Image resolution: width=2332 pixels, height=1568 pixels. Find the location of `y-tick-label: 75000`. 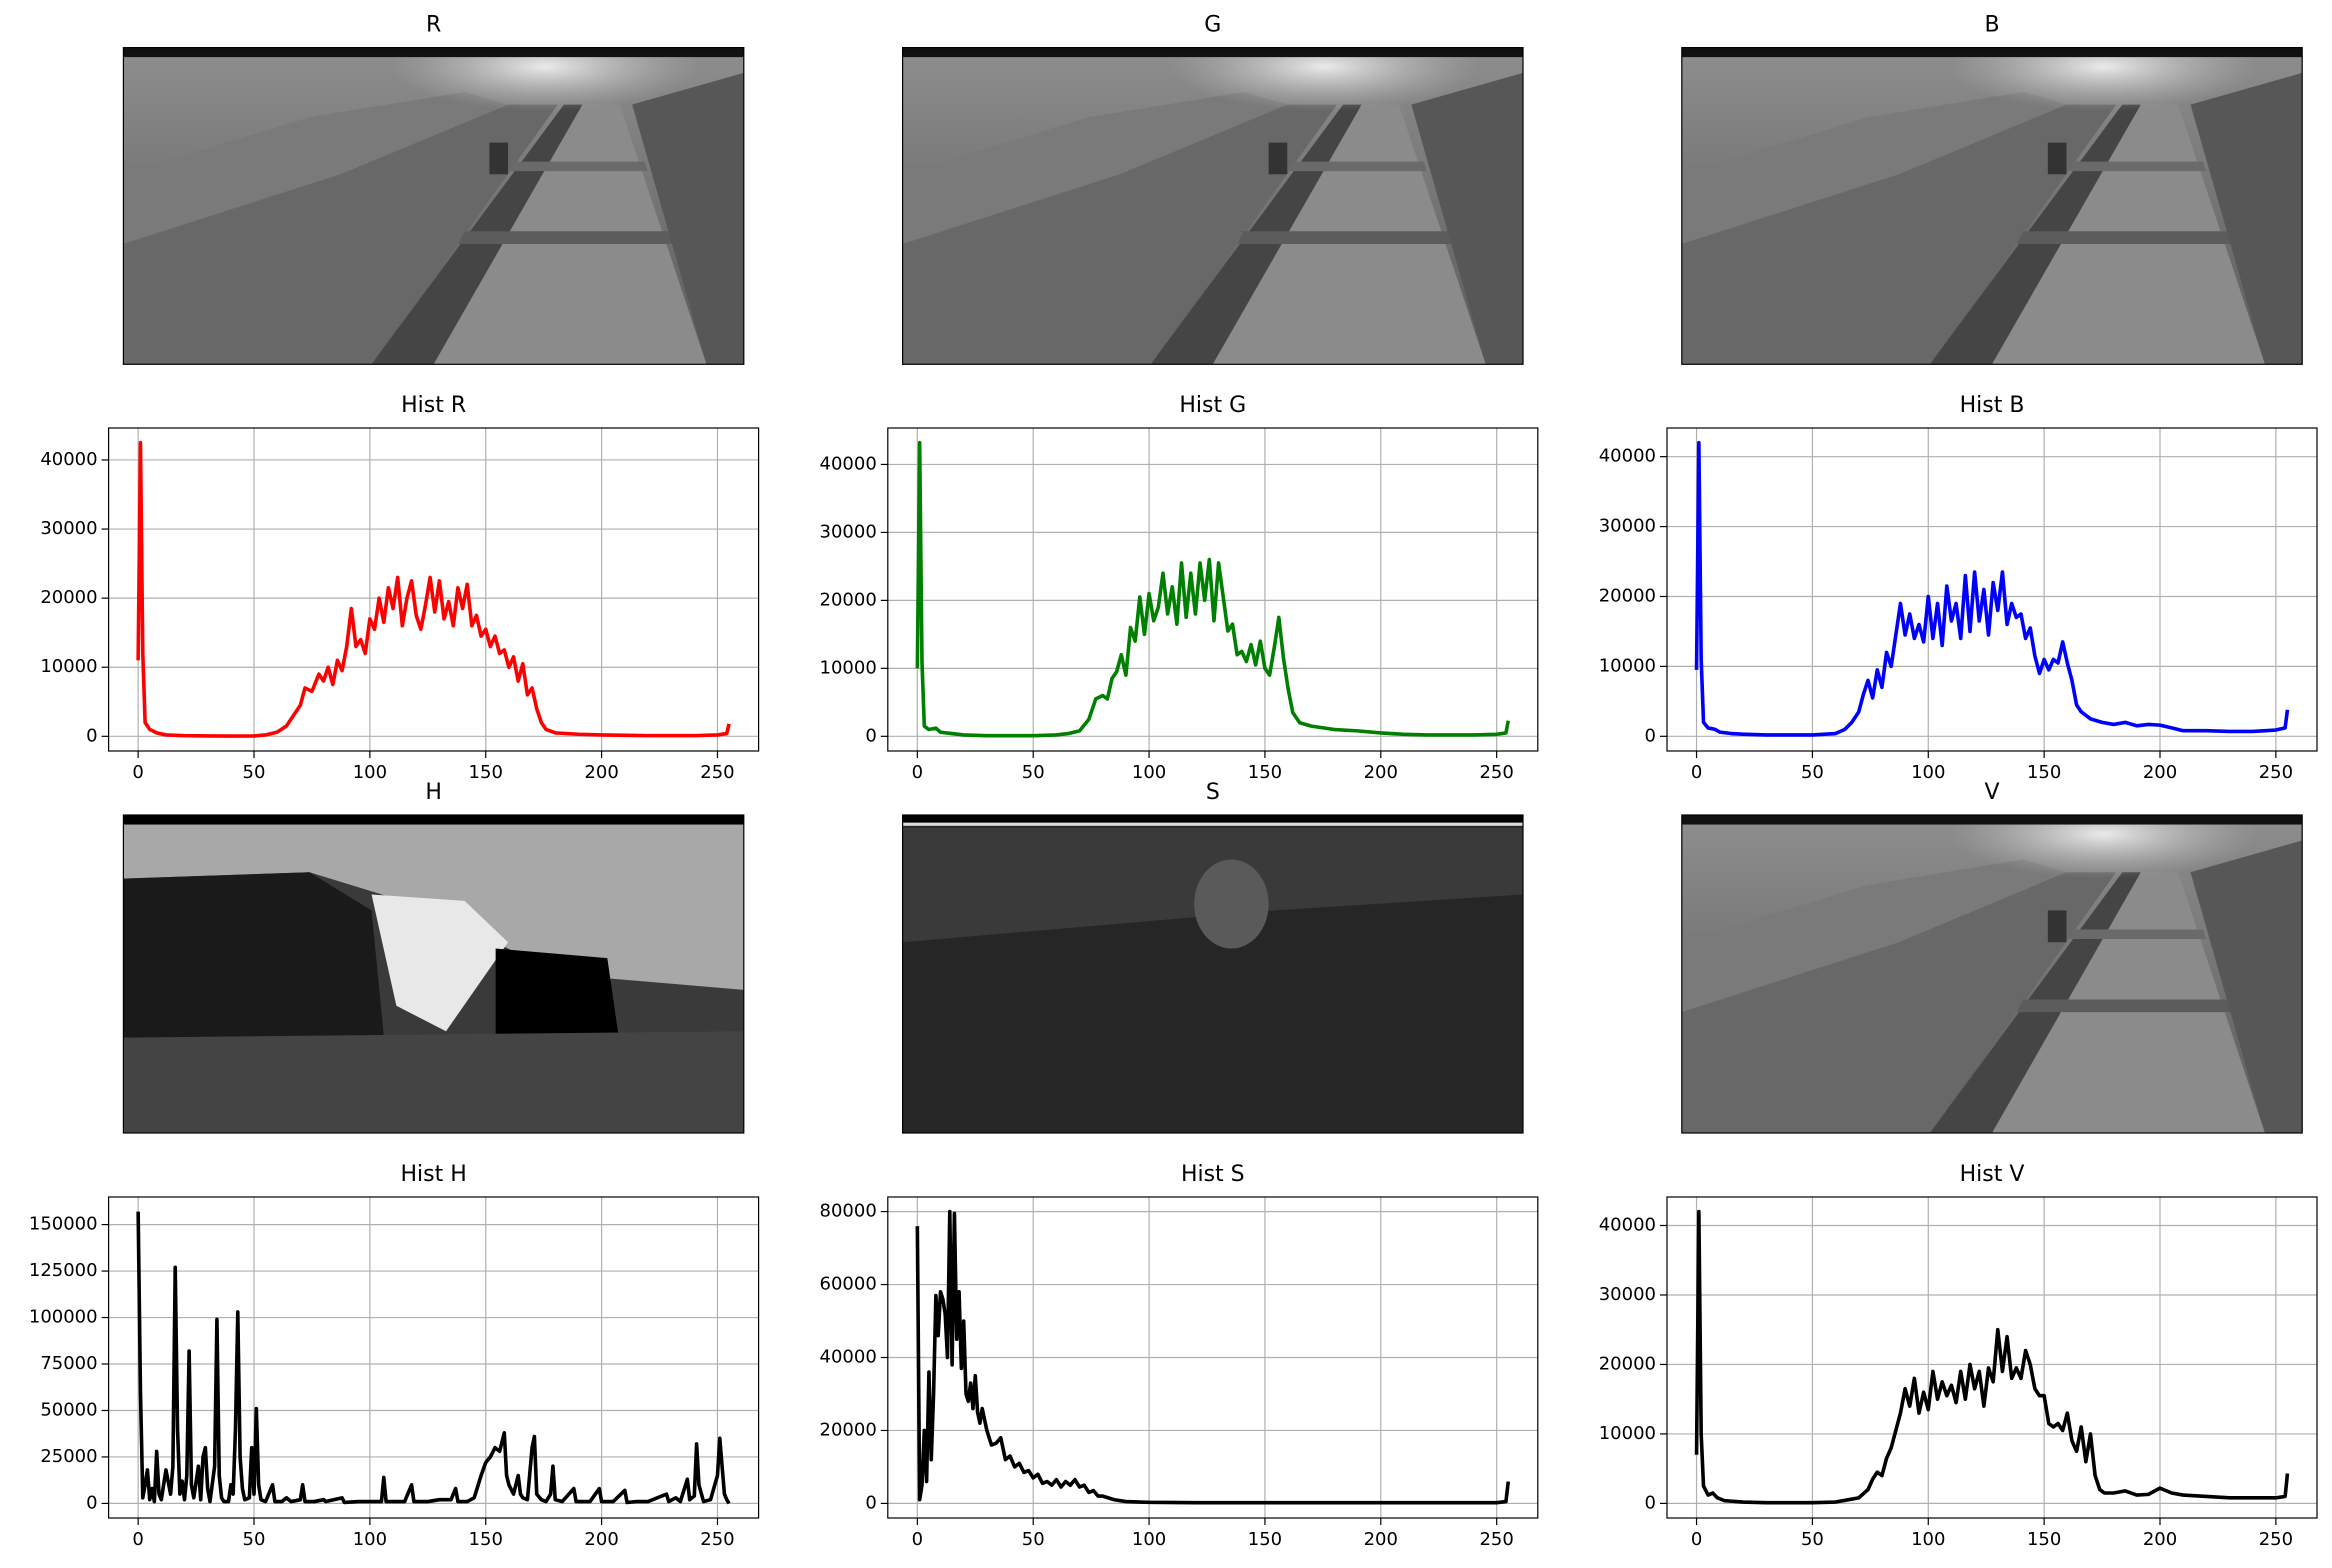

y-tick-label: 75000 is located at coordinates (68, 1363).